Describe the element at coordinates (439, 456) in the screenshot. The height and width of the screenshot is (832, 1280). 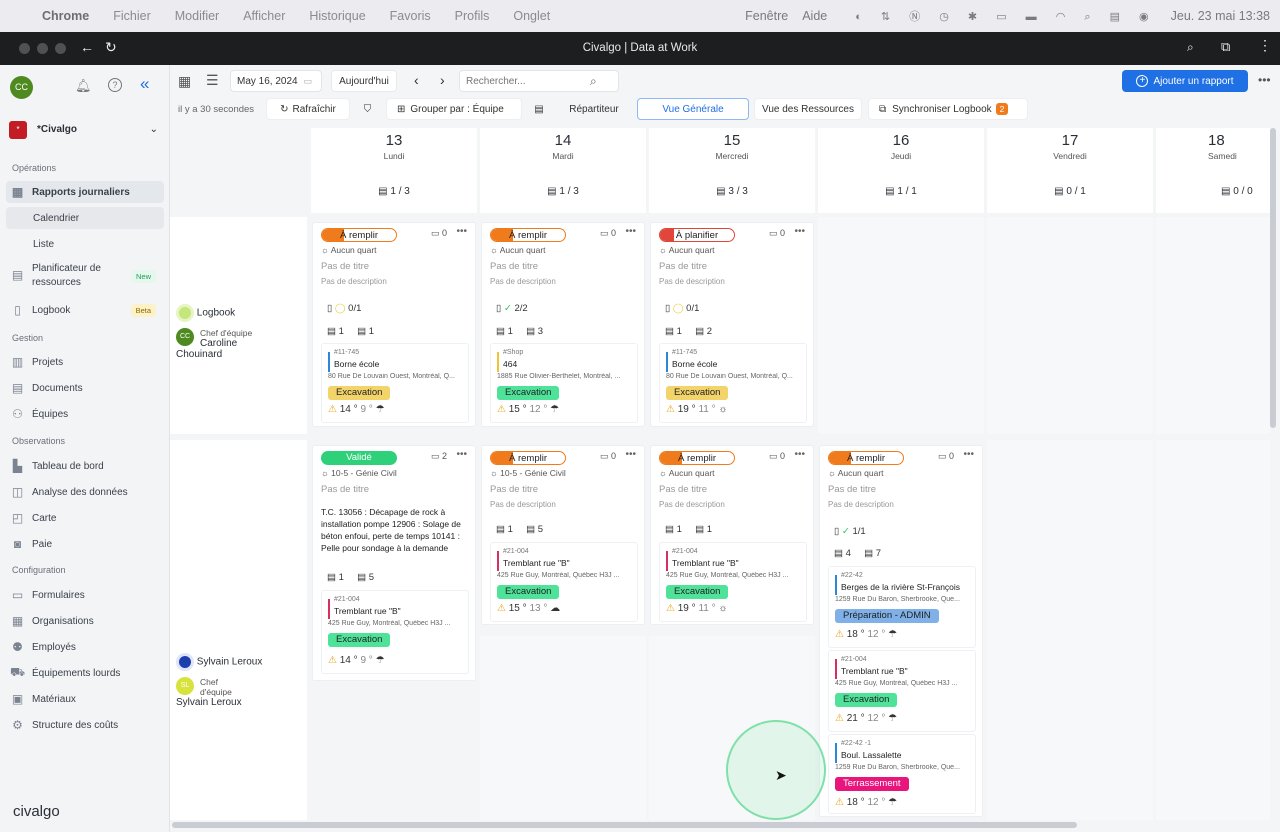
I see `comment-count: ▭ 2` at that location.